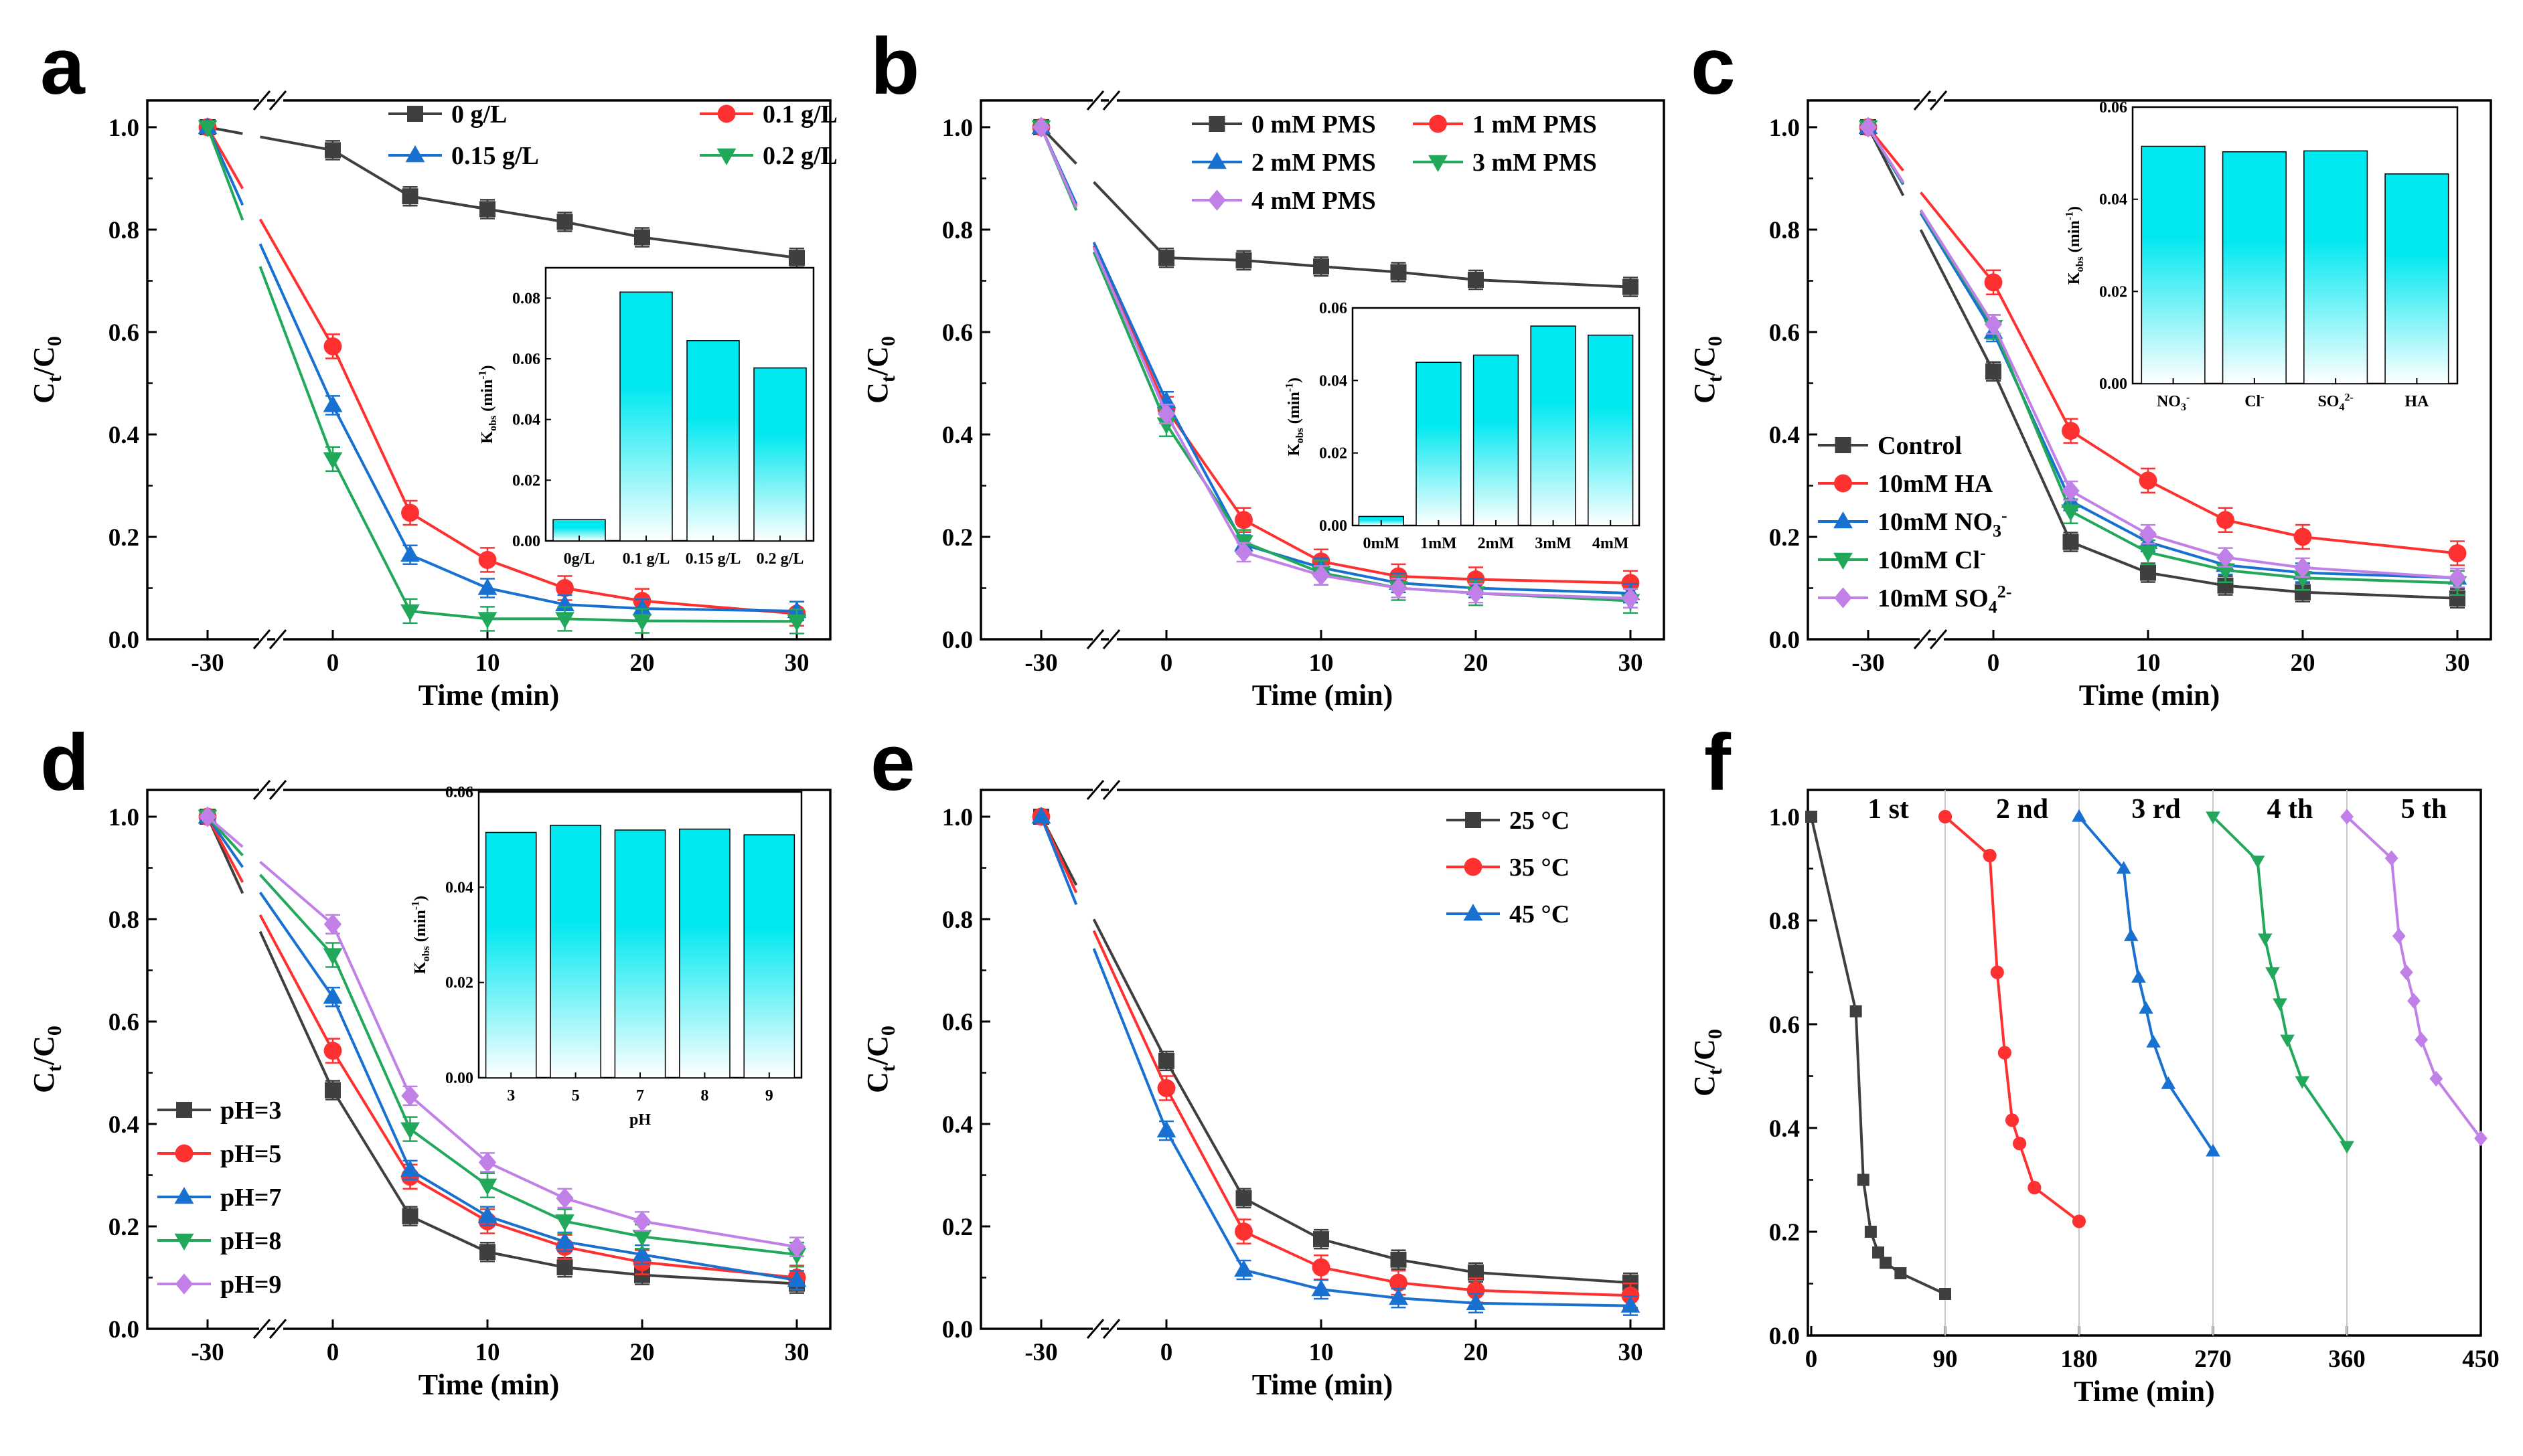 The width and height of the screenshot is (2523, 1456). Describe the element at coordinates (1713, 66) in the screenshot. I see `panel-c-label: c` at that location.